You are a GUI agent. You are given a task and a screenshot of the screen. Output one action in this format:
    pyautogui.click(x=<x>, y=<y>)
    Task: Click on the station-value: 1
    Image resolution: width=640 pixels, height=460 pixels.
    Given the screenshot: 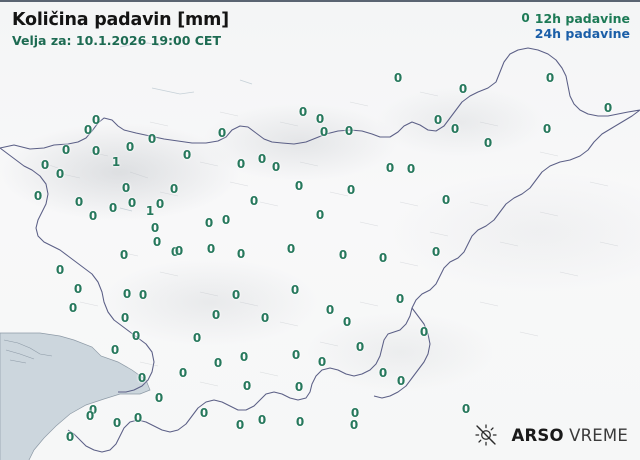 What is the action you would take?
    pyautogui.click(x=150, y=211)
    